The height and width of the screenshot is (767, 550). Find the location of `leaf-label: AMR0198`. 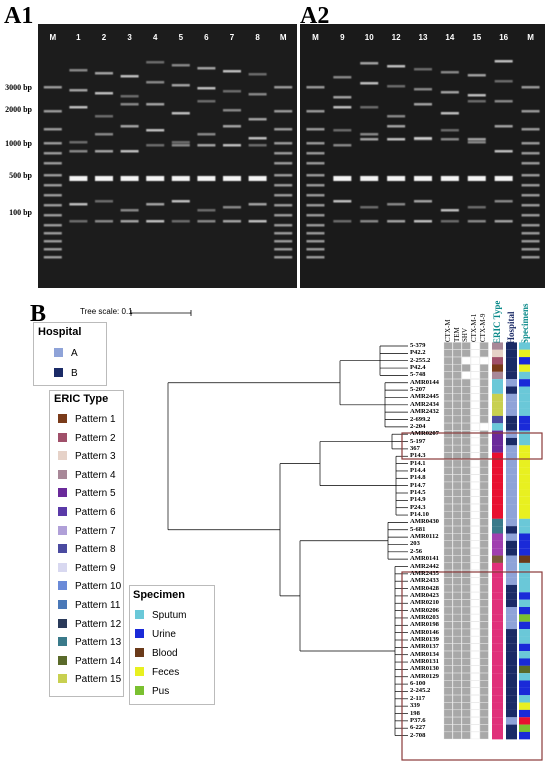

leaf-label: AMR0198 is located at coordinates (424, 625).